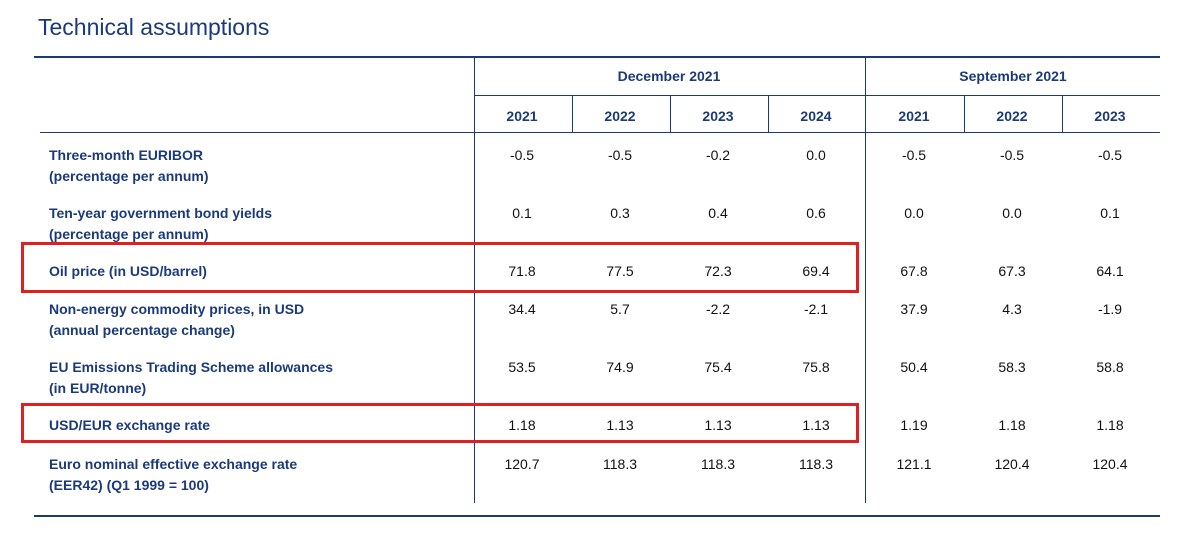 The image size is (1186, 533). What do you see at coordinates (718, 367) in the screenshot?
I see `table-cell: 75.4` at bounding box center [718, 367].